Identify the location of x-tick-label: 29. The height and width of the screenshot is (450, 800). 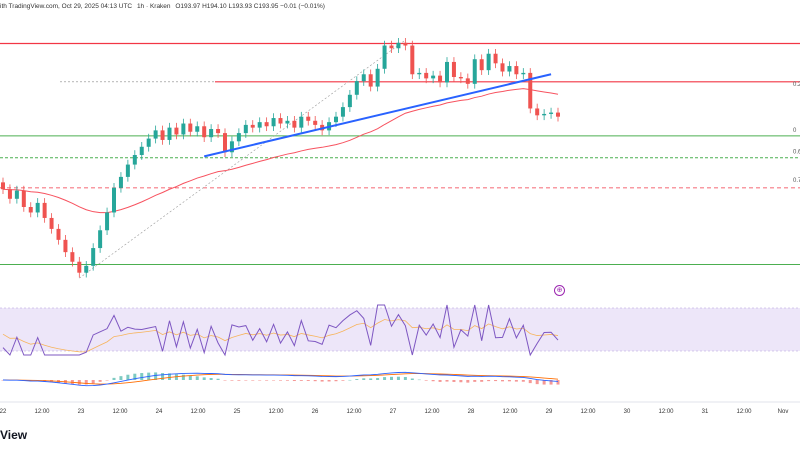
(549, 412).